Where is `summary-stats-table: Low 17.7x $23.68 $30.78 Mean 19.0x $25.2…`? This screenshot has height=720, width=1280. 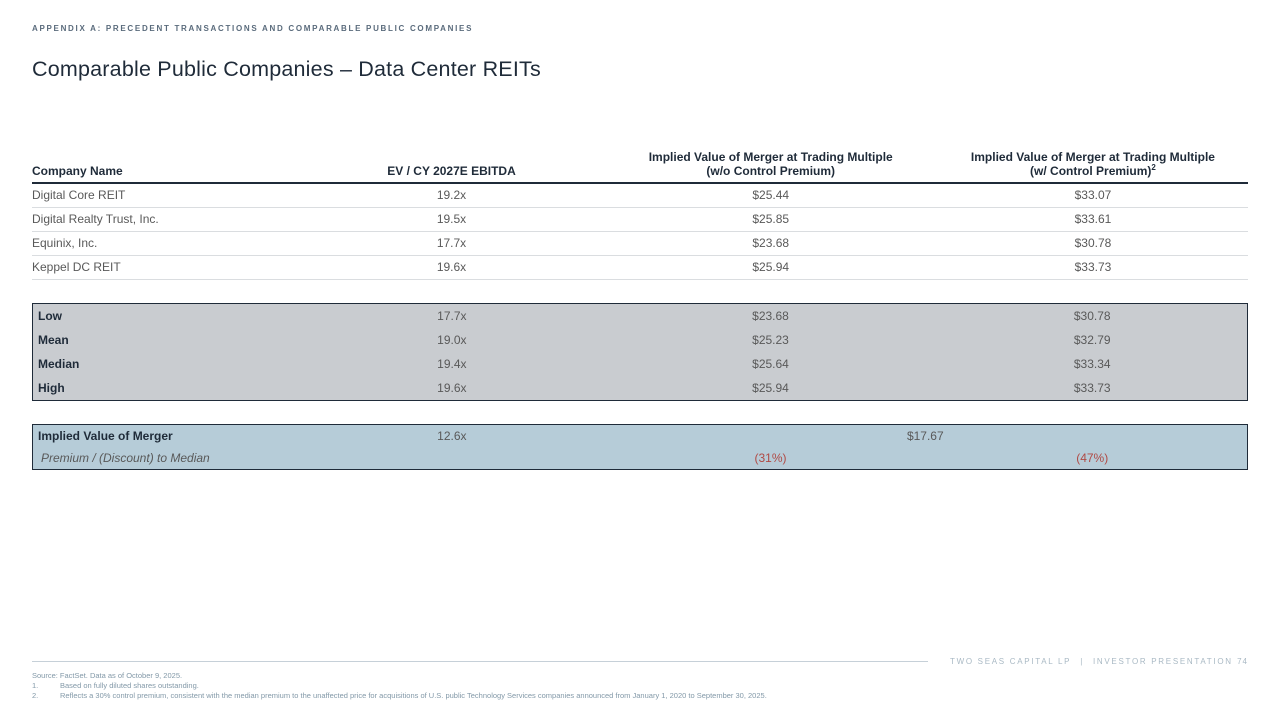 summary-stats-table: Low 17.7x $23.68 $30.78 Mean 19.0x $25.2… is located at coordinates (640, 352).